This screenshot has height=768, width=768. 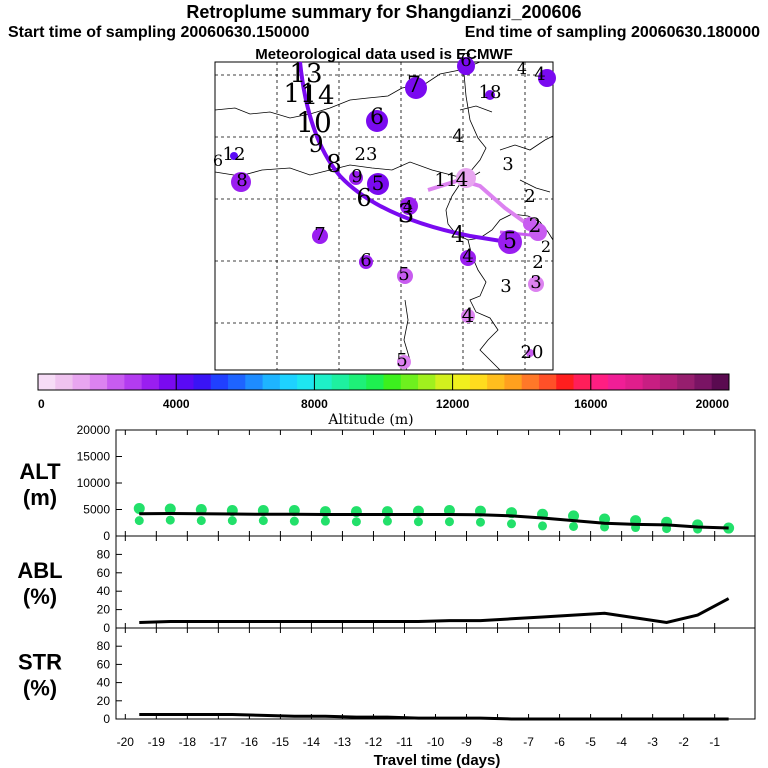 I want to click on x-tick-label: -1, so click(x=714, y=742).